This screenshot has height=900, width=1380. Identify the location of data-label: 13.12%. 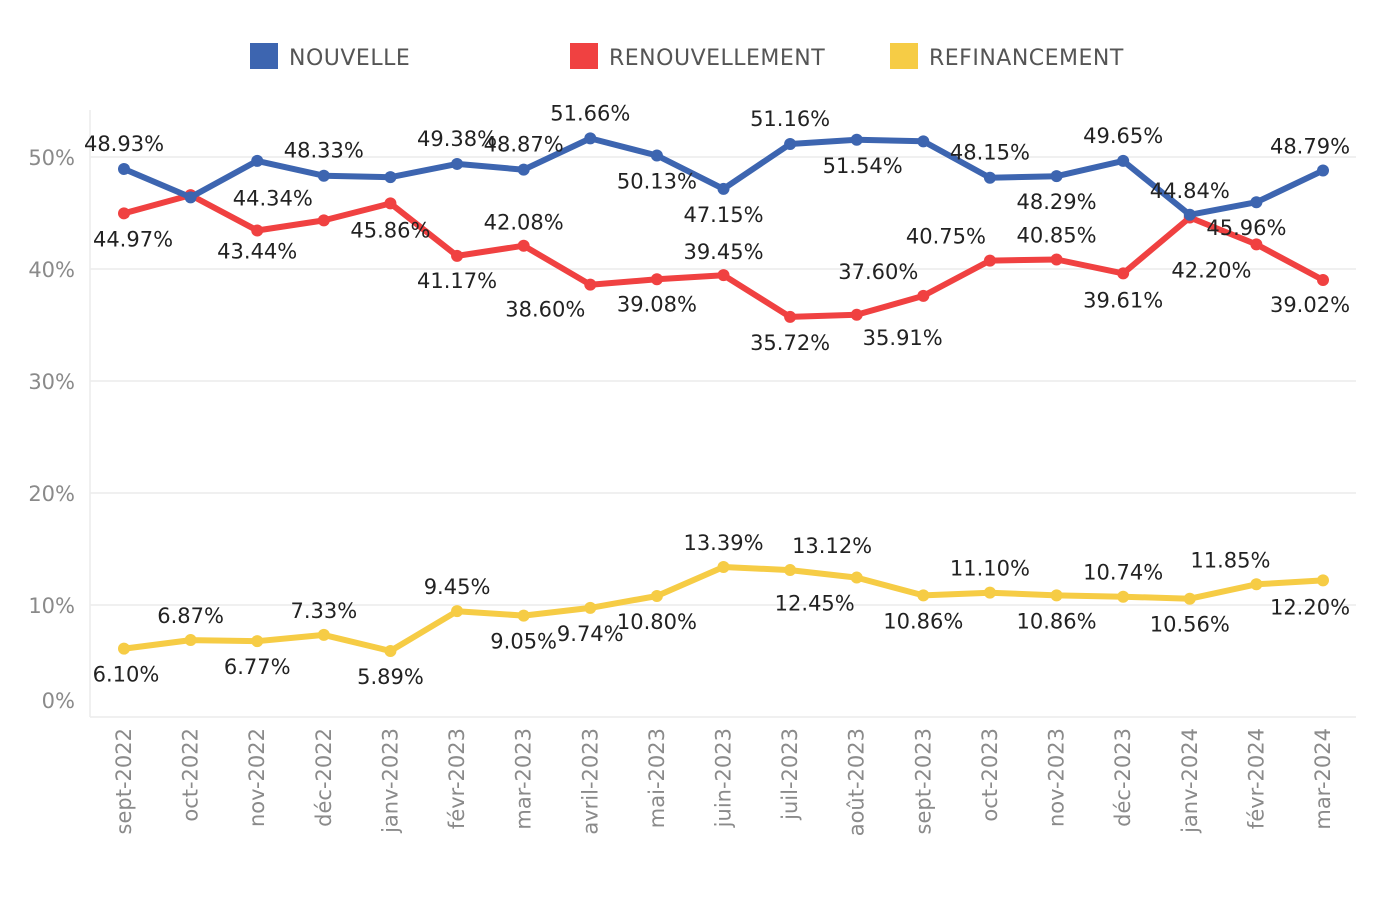
(832, 546).